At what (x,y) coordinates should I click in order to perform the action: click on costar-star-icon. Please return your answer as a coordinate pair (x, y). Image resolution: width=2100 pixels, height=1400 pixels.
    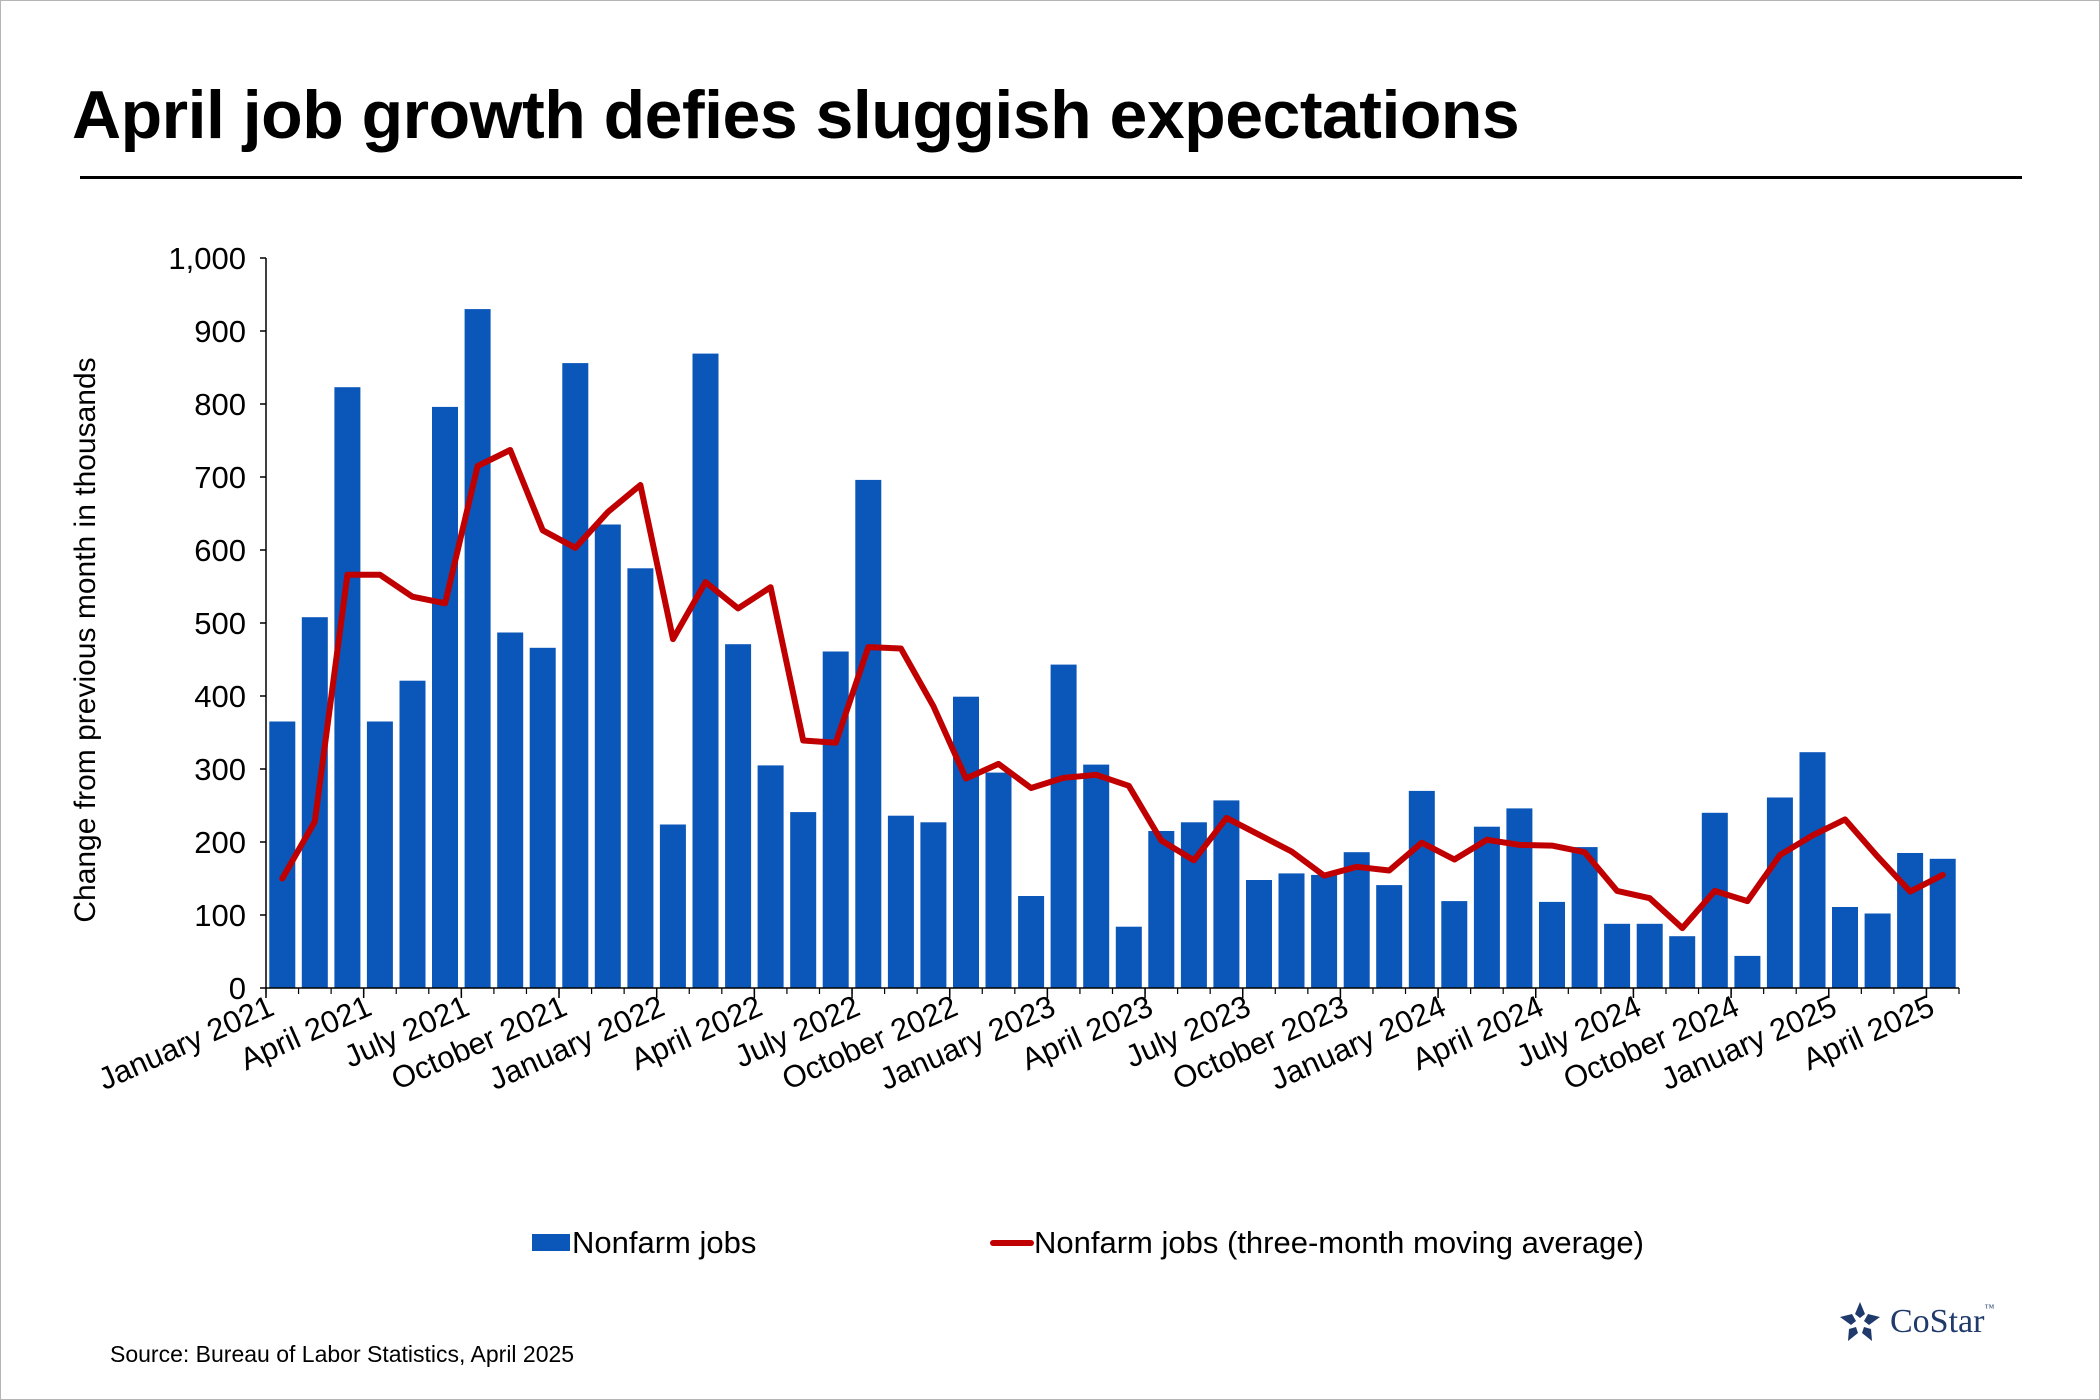
    Looking at the image, I should click on (1860, 1321).